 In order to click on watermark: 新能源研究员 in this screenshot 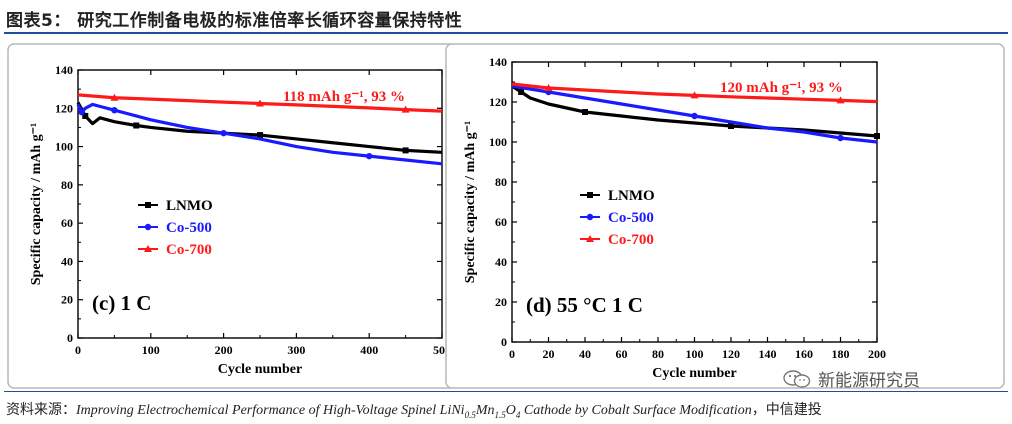, I will do `click(851, 378)`.